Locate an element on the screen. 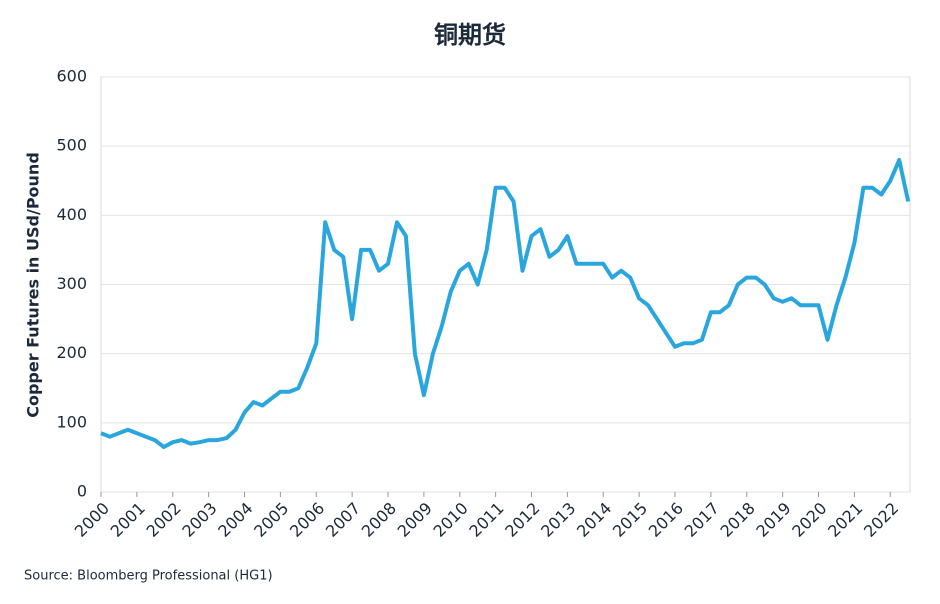  y-axis-label: Copper Futures in USd/Pound is located at coordinates (33, 285).